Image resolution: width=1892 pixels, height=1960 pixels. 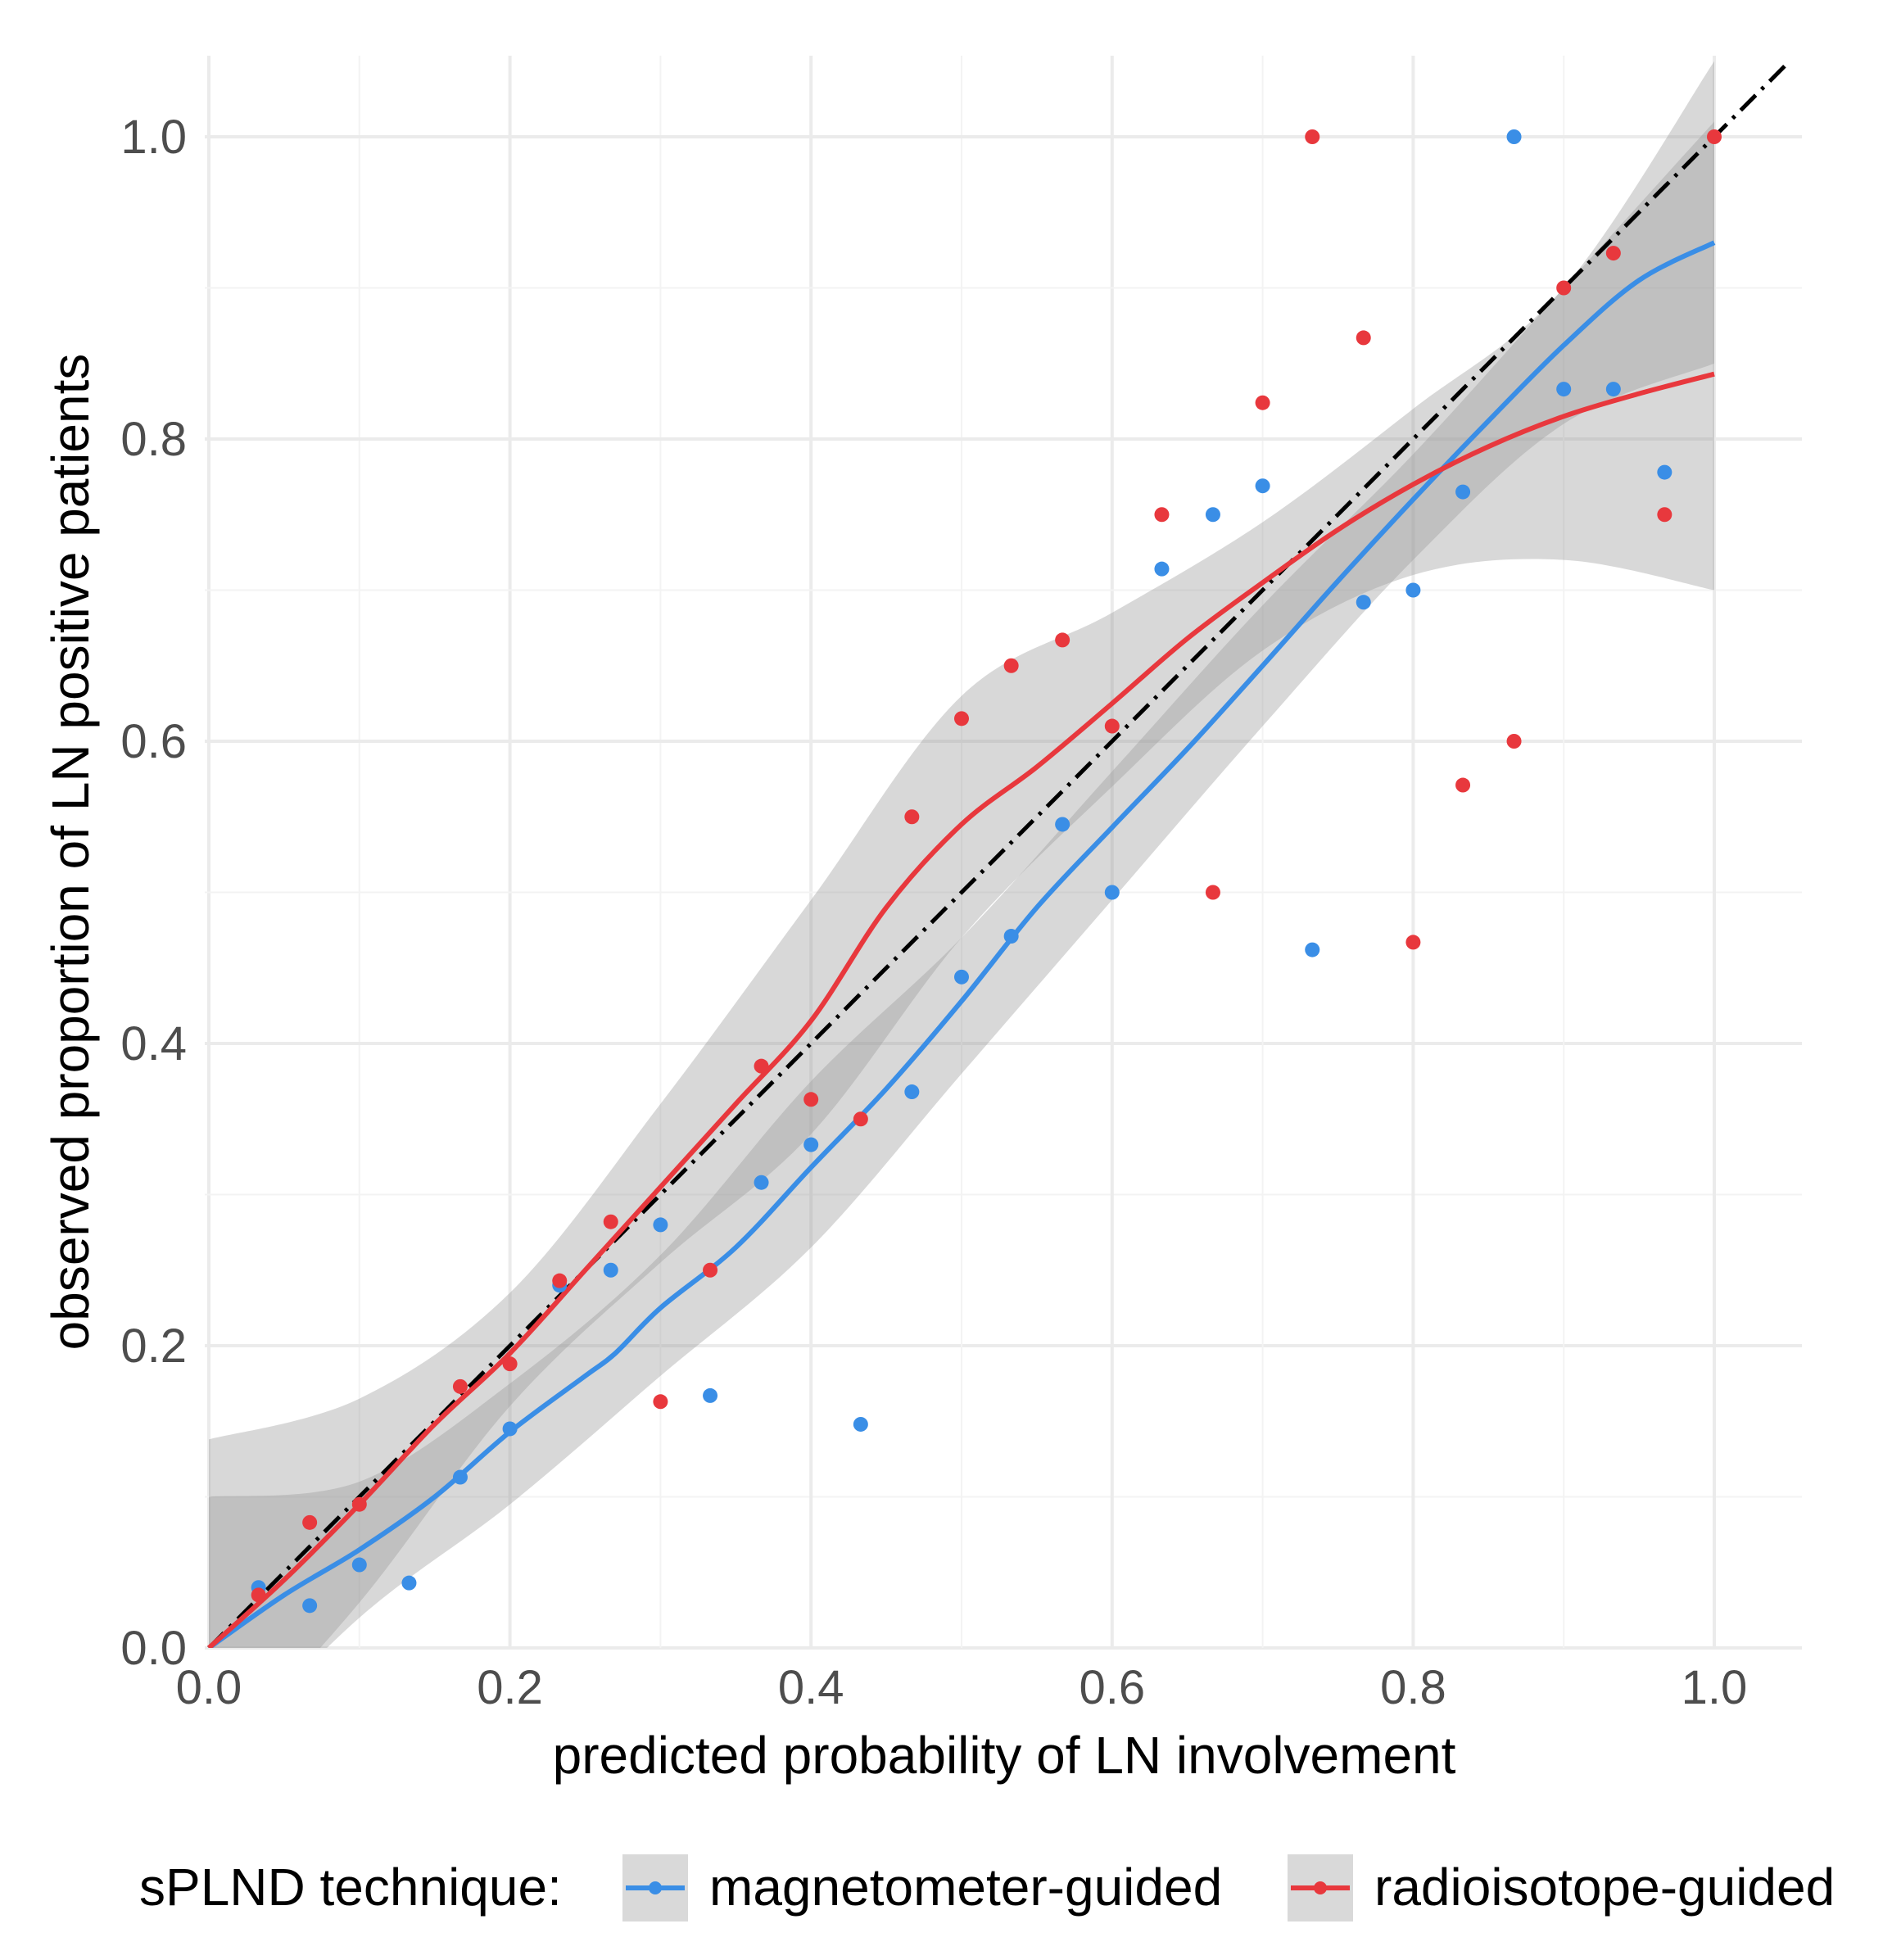 What do you see at coordinates (1320, 1887) in the screenshot?
I see `legend-point-radioisotope` at bounding box center [1320, 1887].